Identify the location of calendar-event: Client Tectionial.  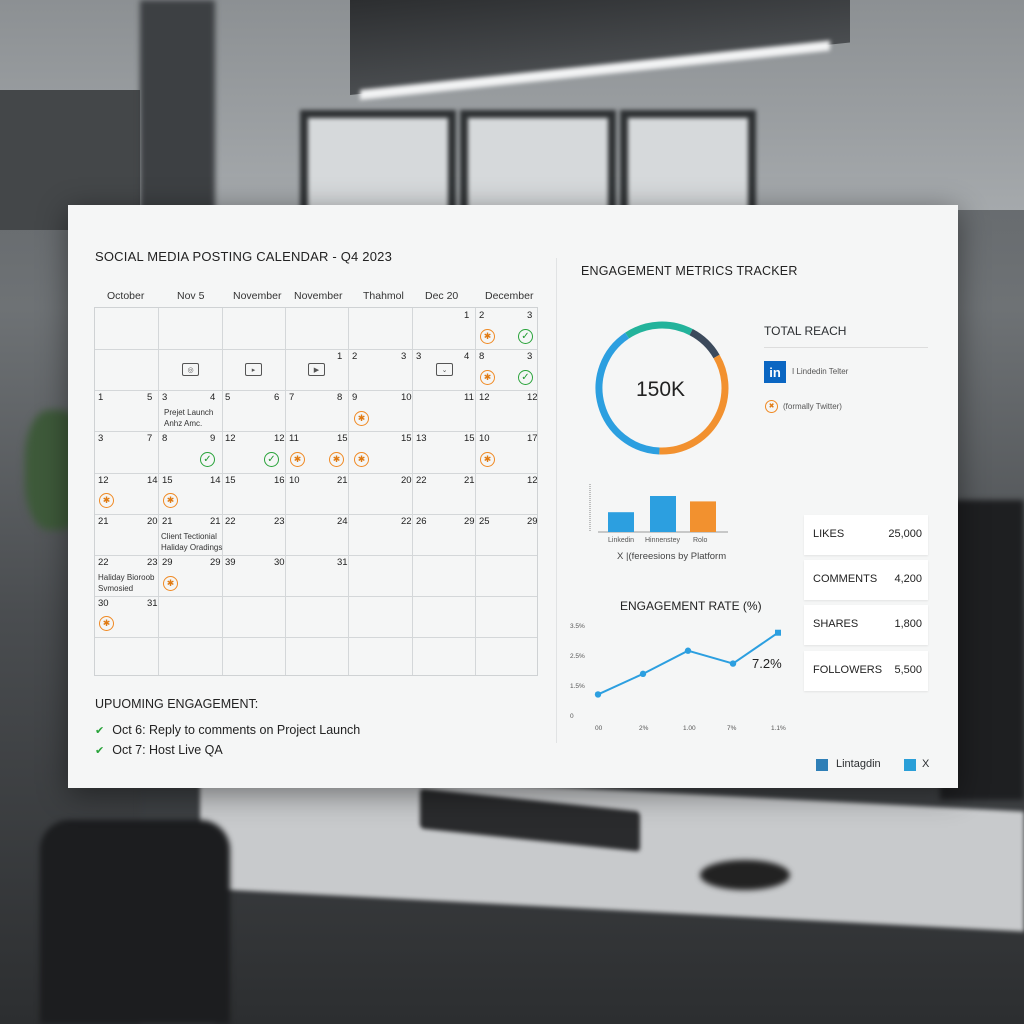
(189, 536).